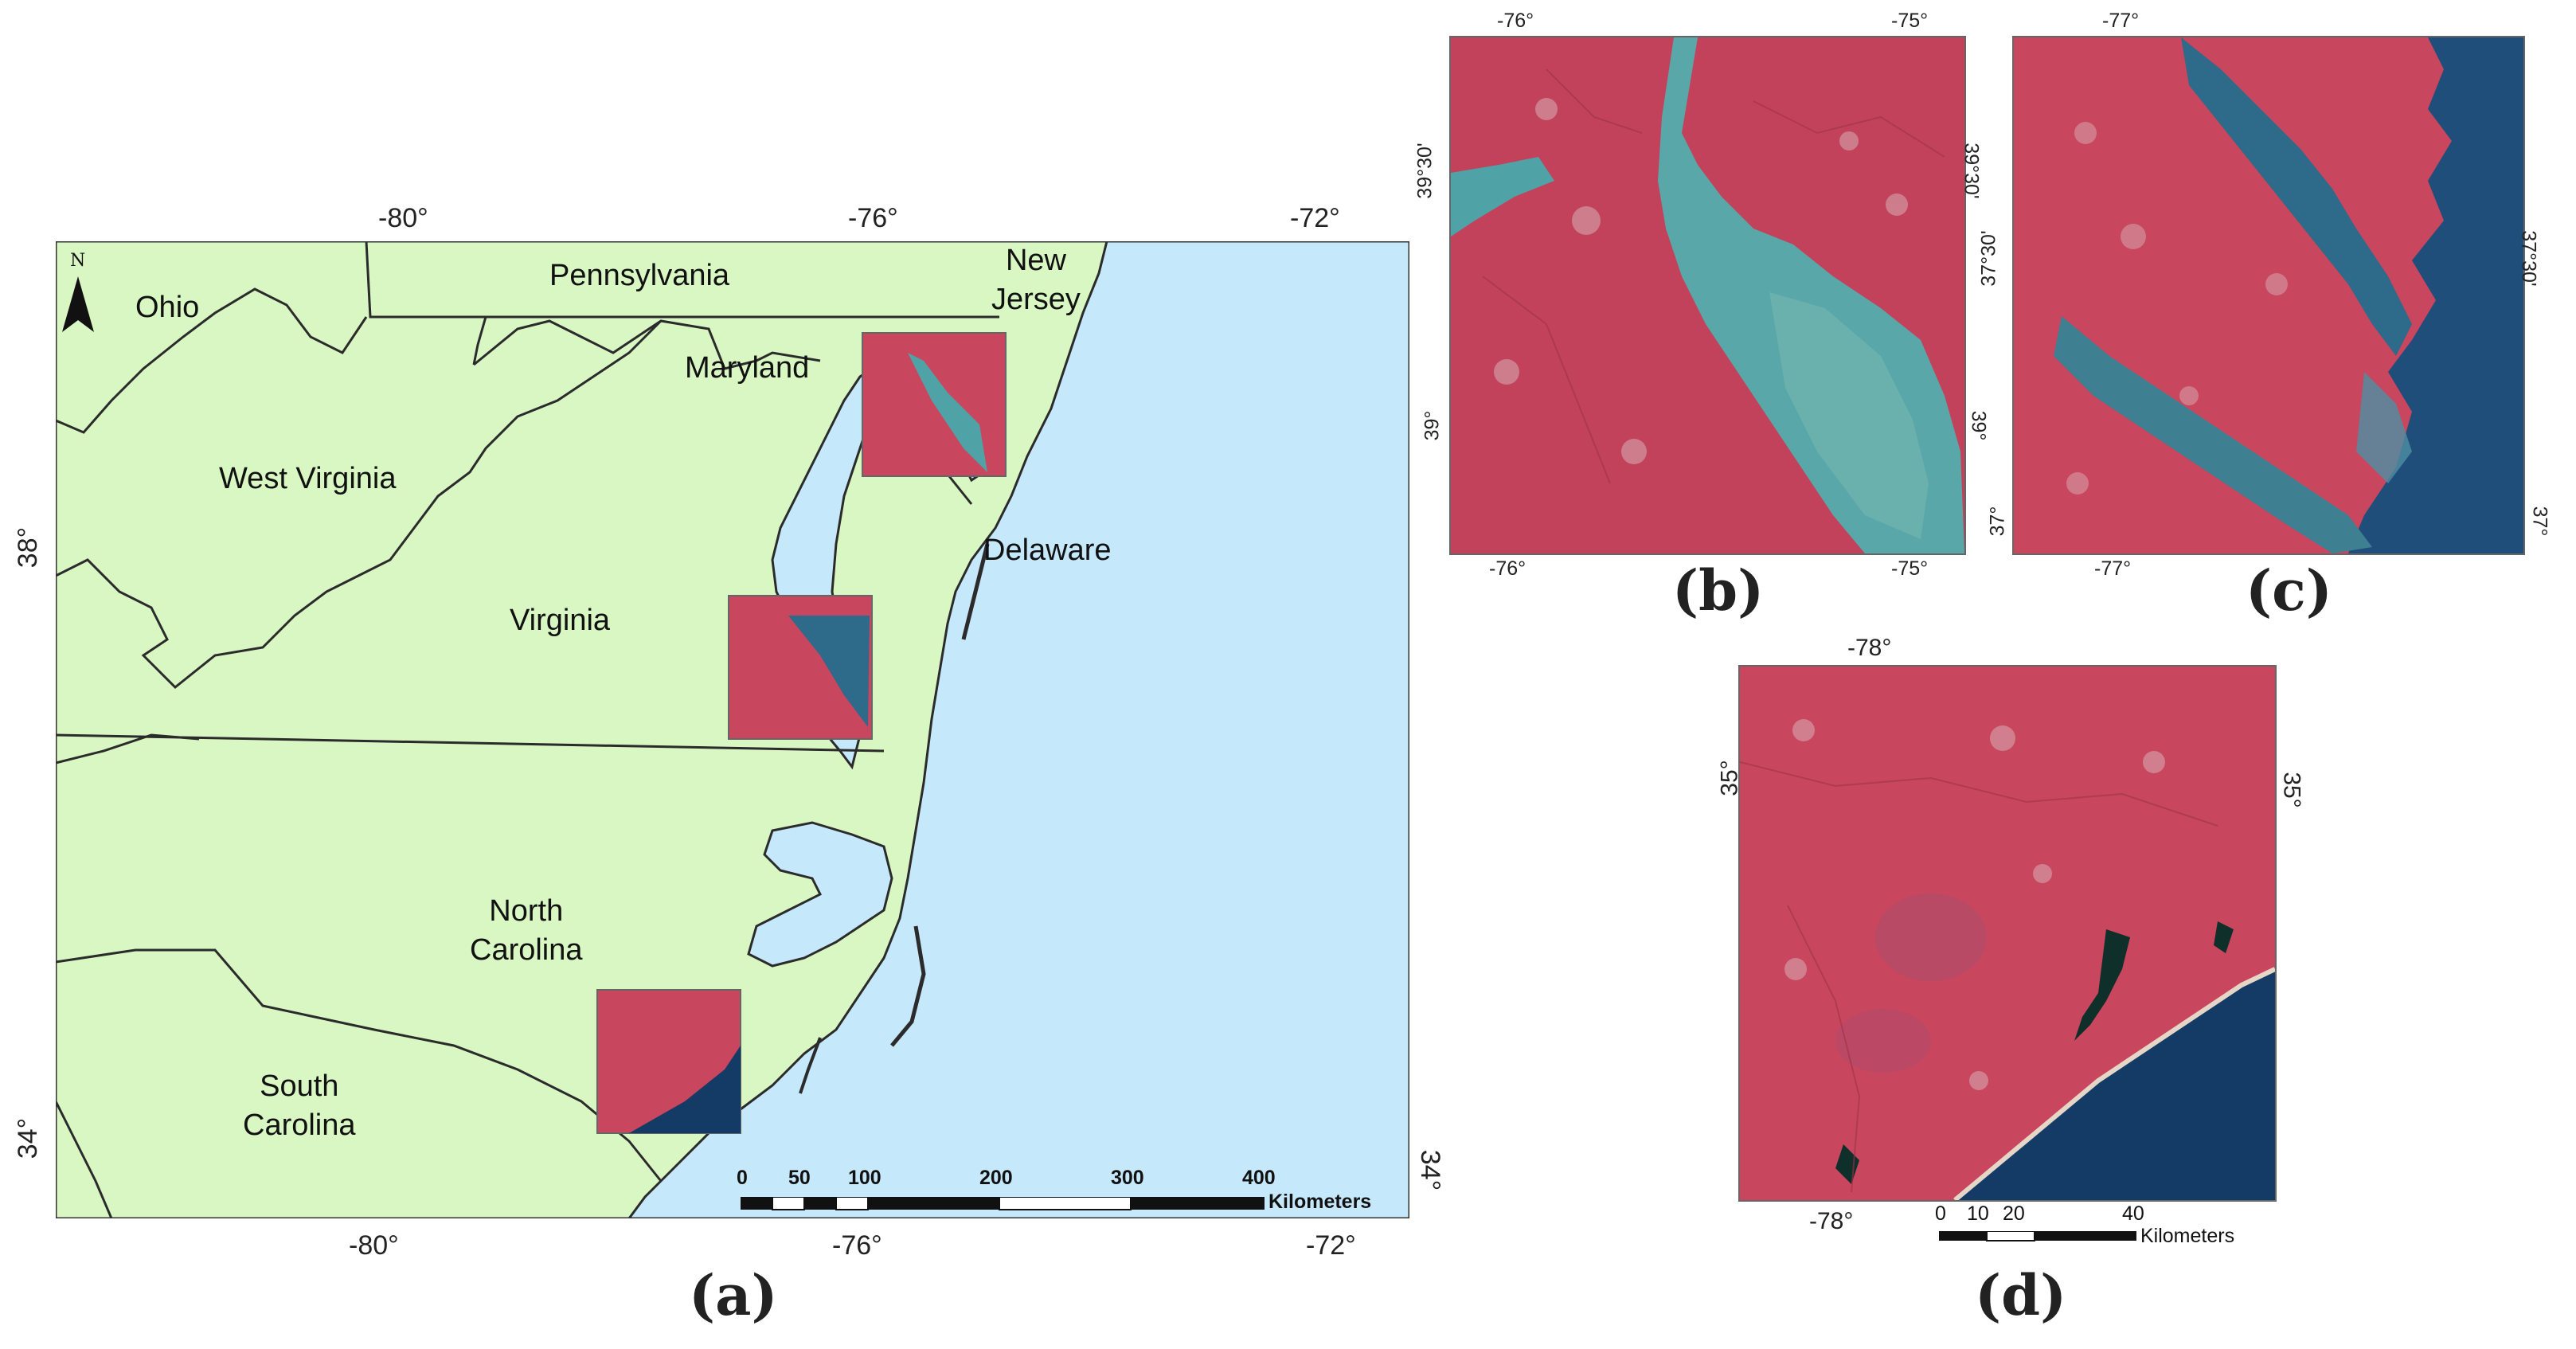 The height and width of the screenshot is (1349, 2576). I want to click on b-tick-bottom-76: -76°, so click(1508, 568).